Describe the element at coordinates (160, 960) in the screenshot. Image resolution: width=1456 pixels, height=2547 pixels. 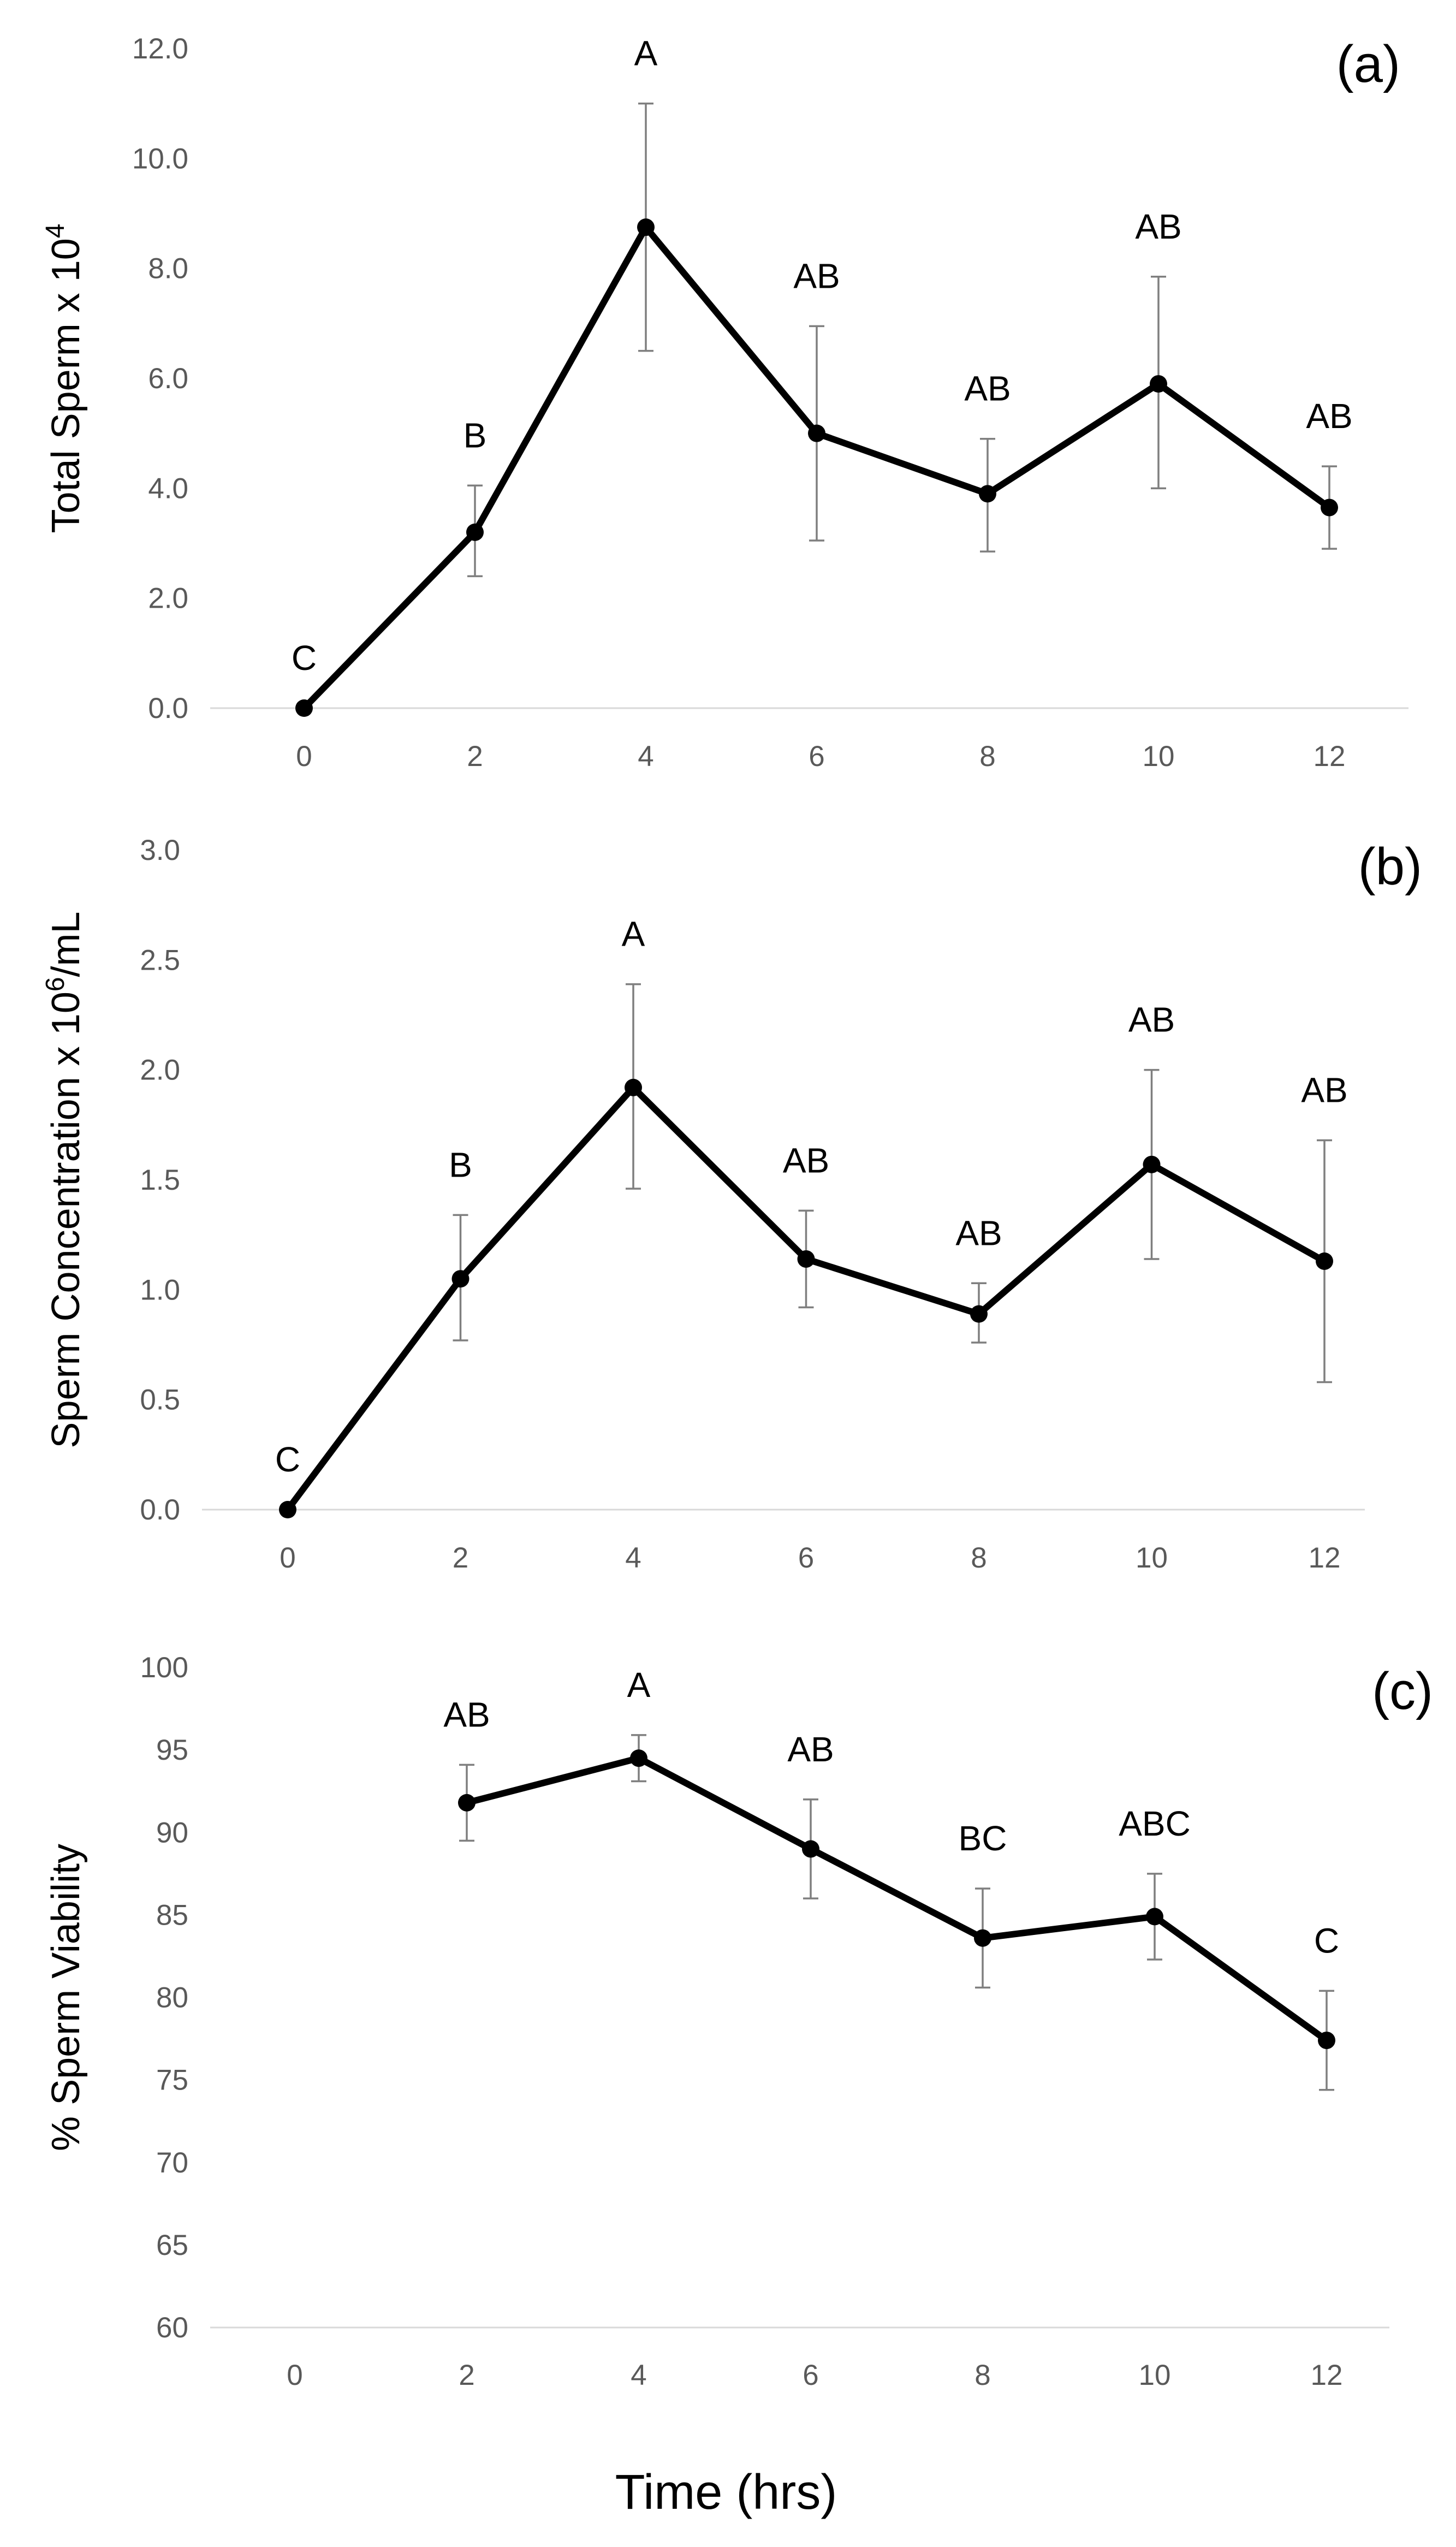
I see `y-tick-label: 2.5` at that location.